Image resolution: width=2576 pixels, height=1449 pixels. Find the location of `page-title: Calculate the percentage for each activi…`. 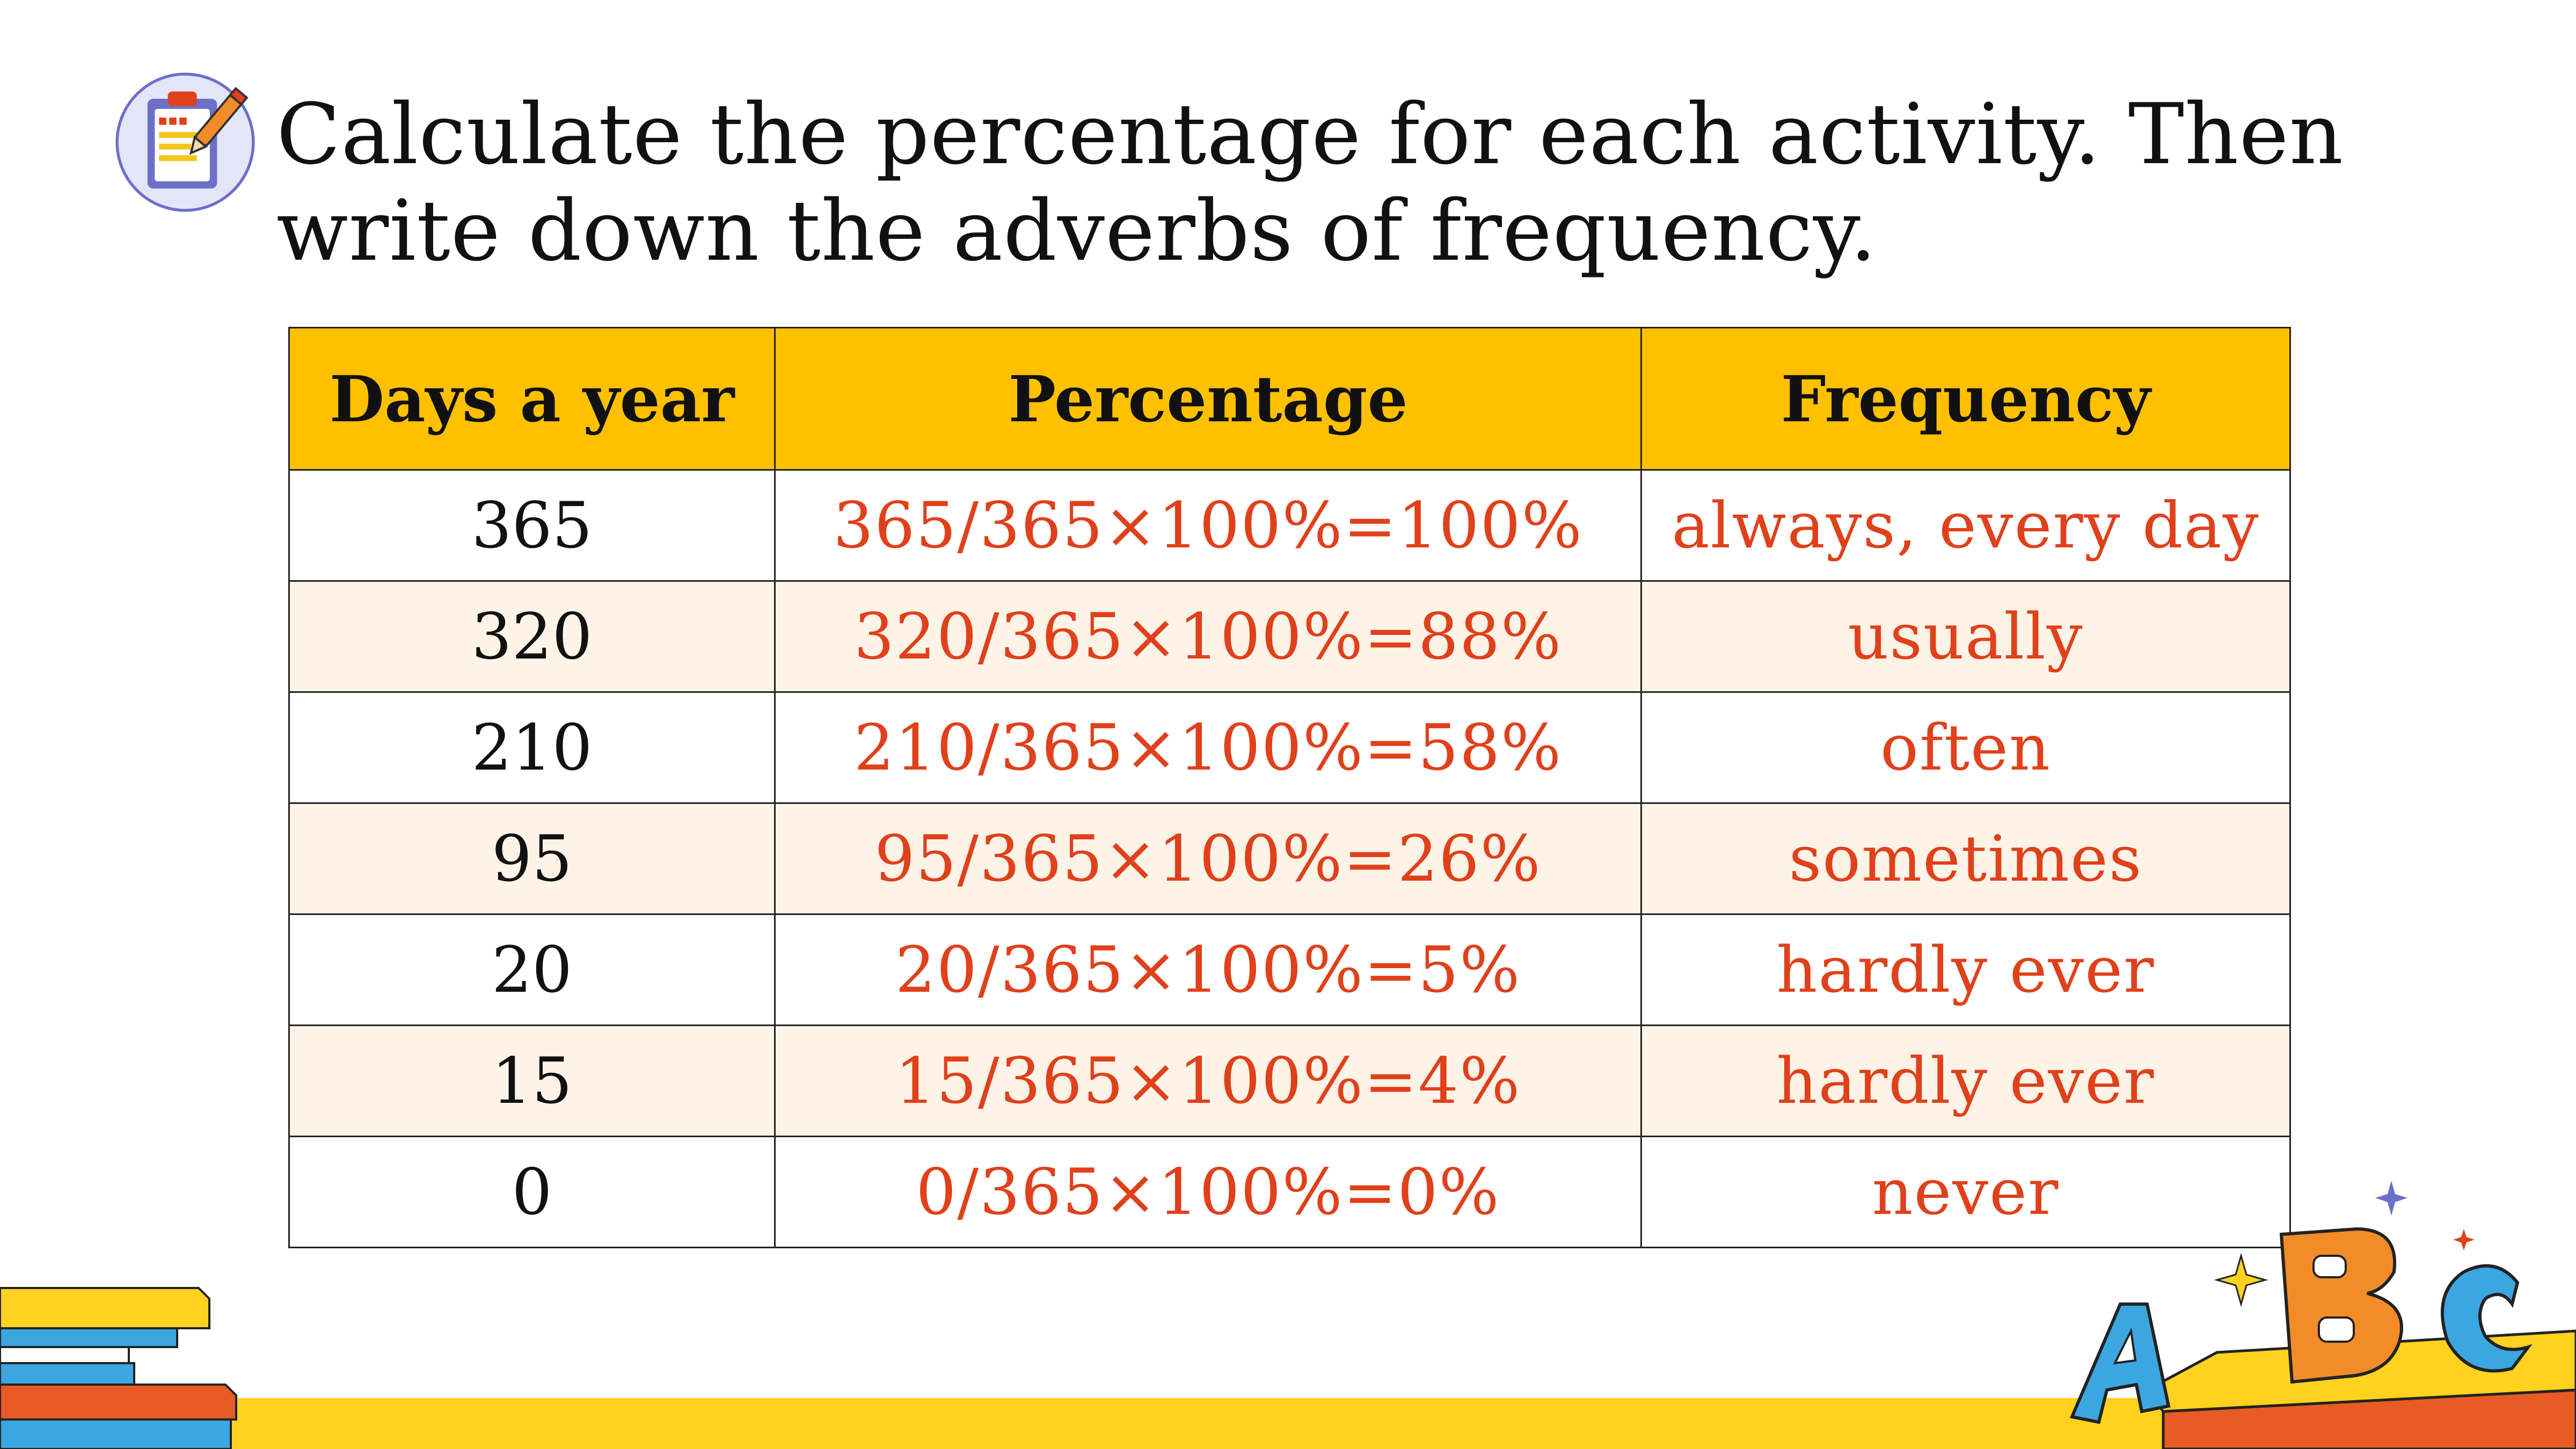

page-title: Calculate the percentage for each activi… is located at coordinates (1310, 182).